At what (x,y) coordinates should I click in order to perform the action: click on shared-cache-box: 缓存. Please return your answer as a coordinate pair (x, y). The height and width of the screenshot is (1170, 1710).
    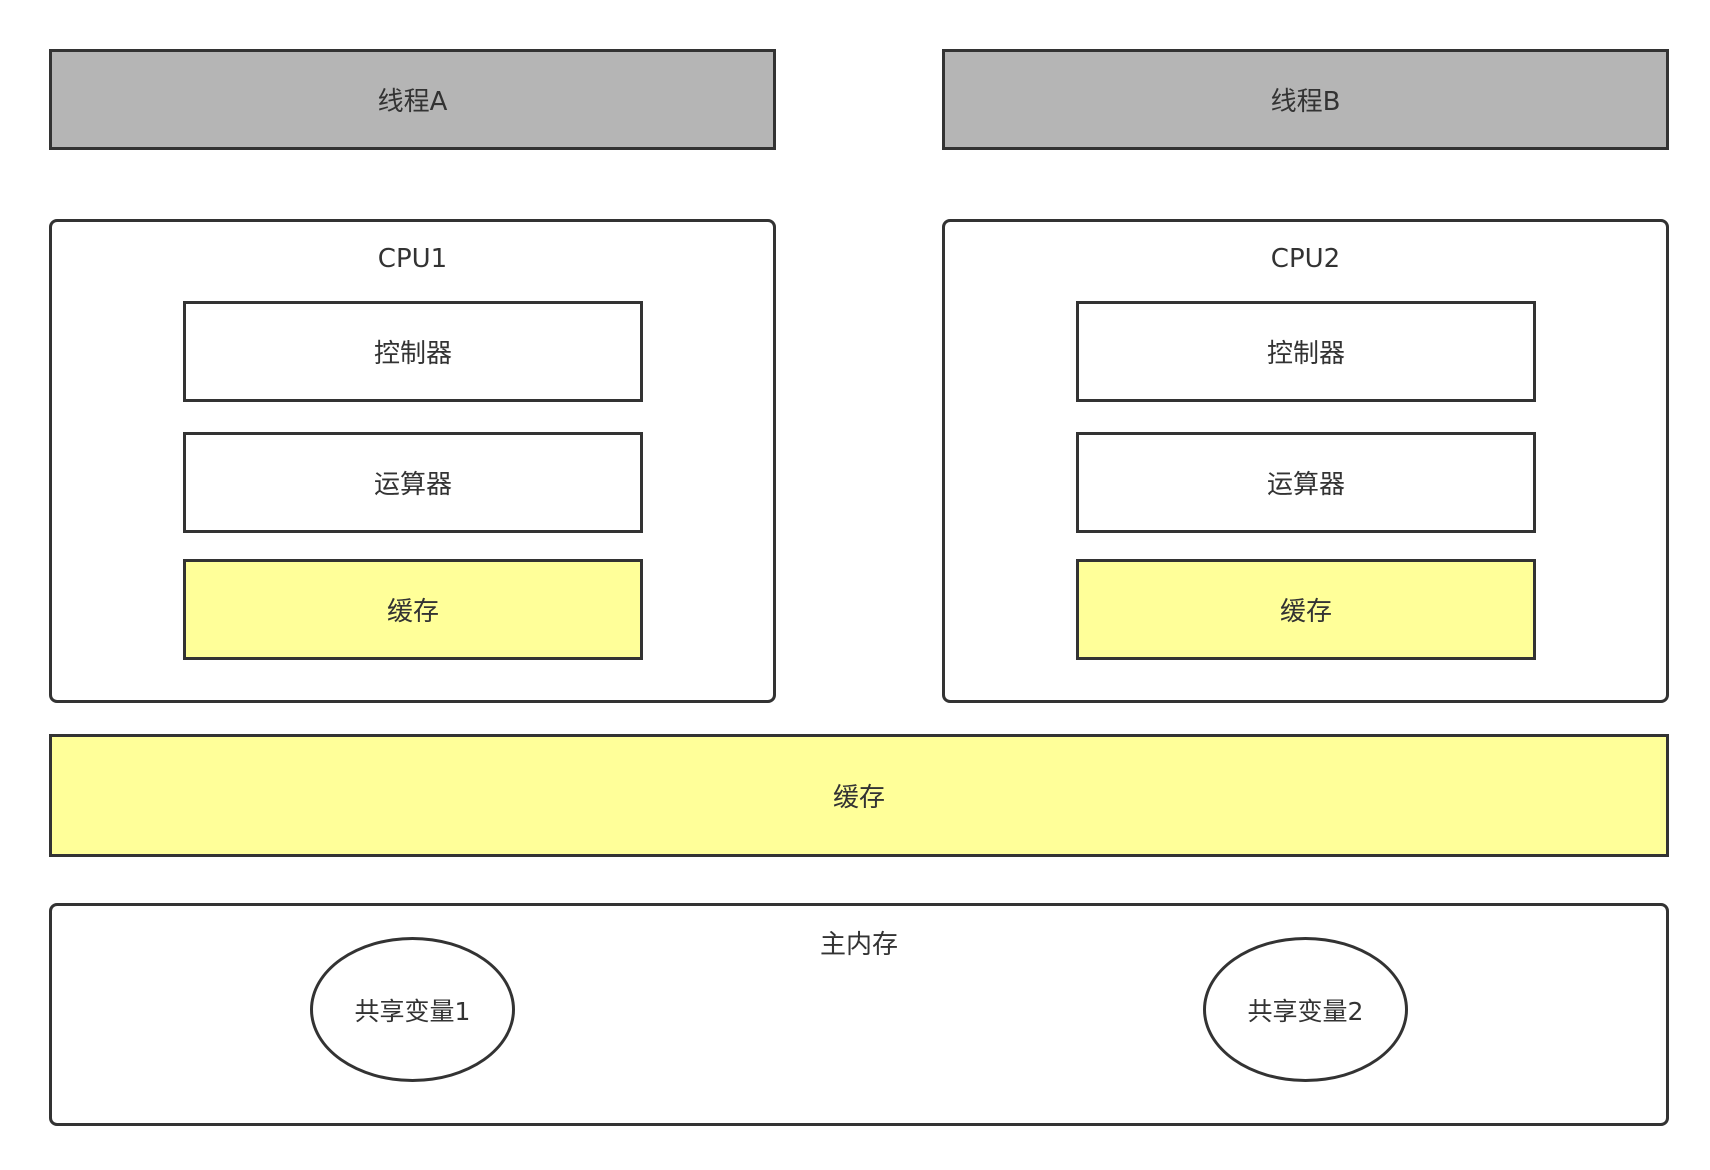
    Looking at the image, I should click on (859, 795).